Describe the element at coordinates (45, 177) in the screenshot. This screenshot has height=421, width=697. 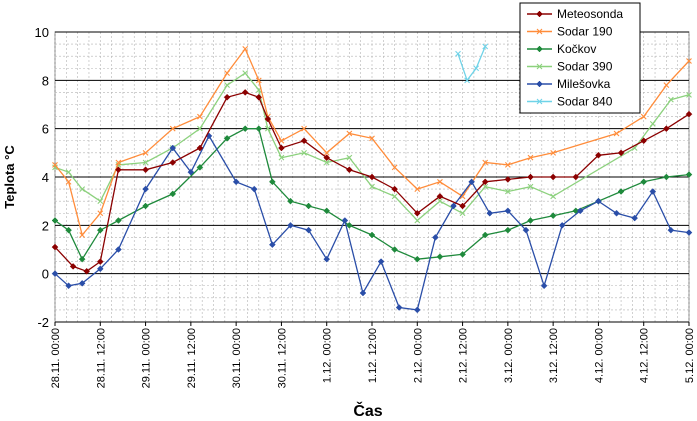
I see `y-tick-label: 4` at that location.